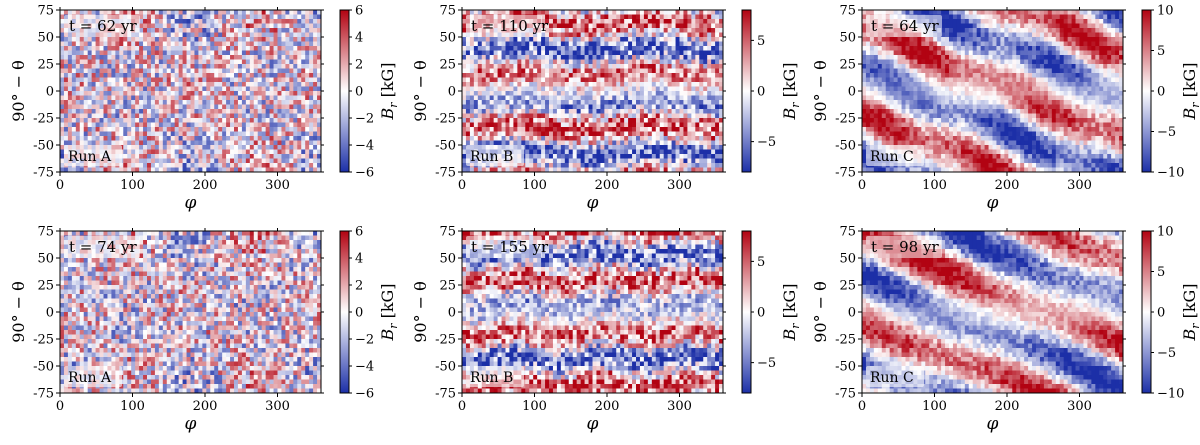 This screenshot has width=1200, height=445. I want to click on x-tick-label: 100, so click(534, 185).